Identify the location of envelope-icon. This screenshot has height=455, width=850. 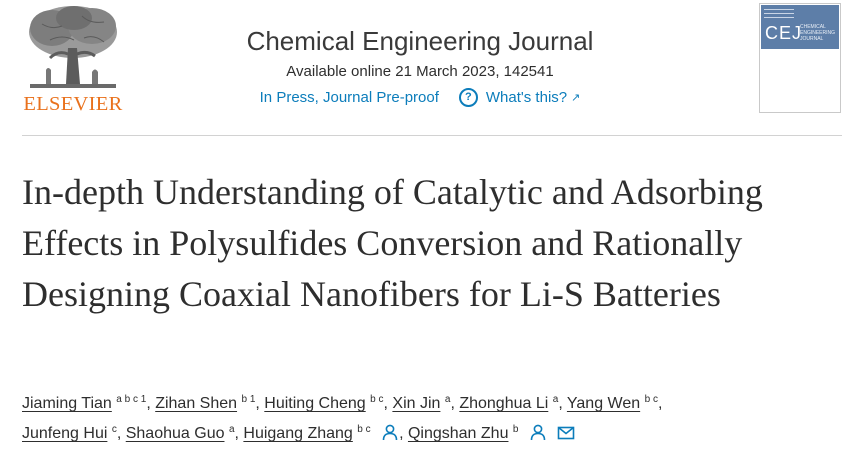
(566, 437).